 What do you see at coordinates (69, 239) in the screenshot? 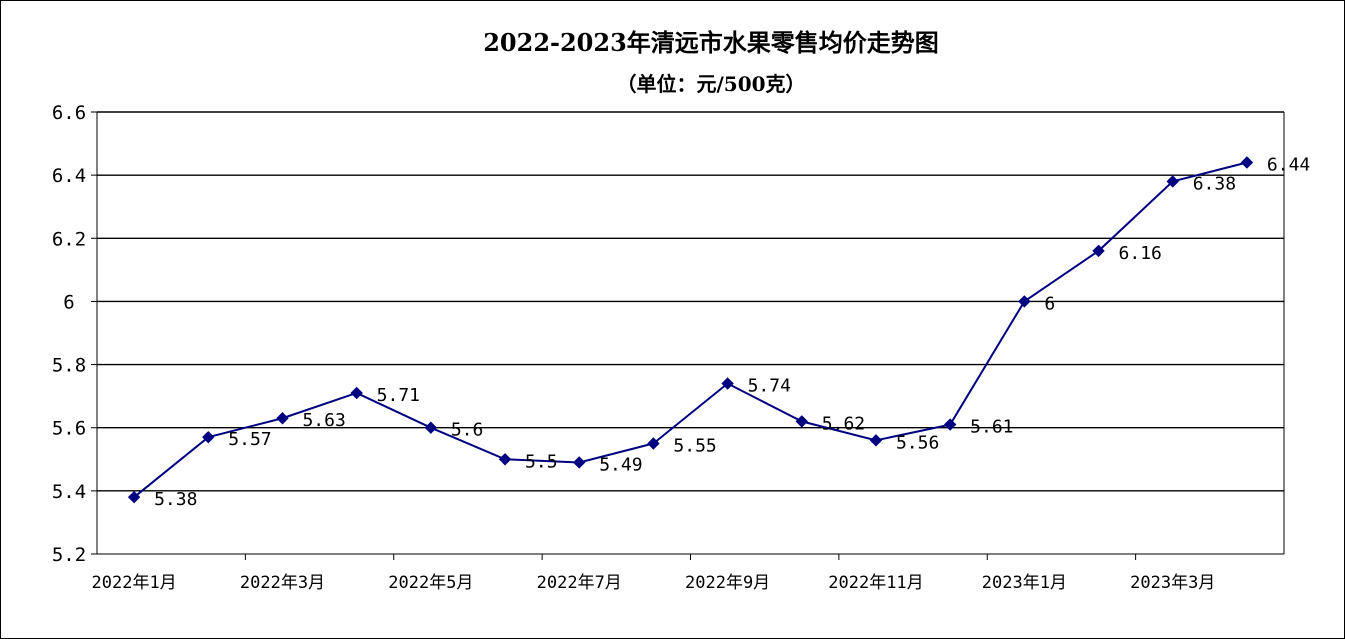
I see `y-tick-label: 6.2` at bounding box center [69, 239].